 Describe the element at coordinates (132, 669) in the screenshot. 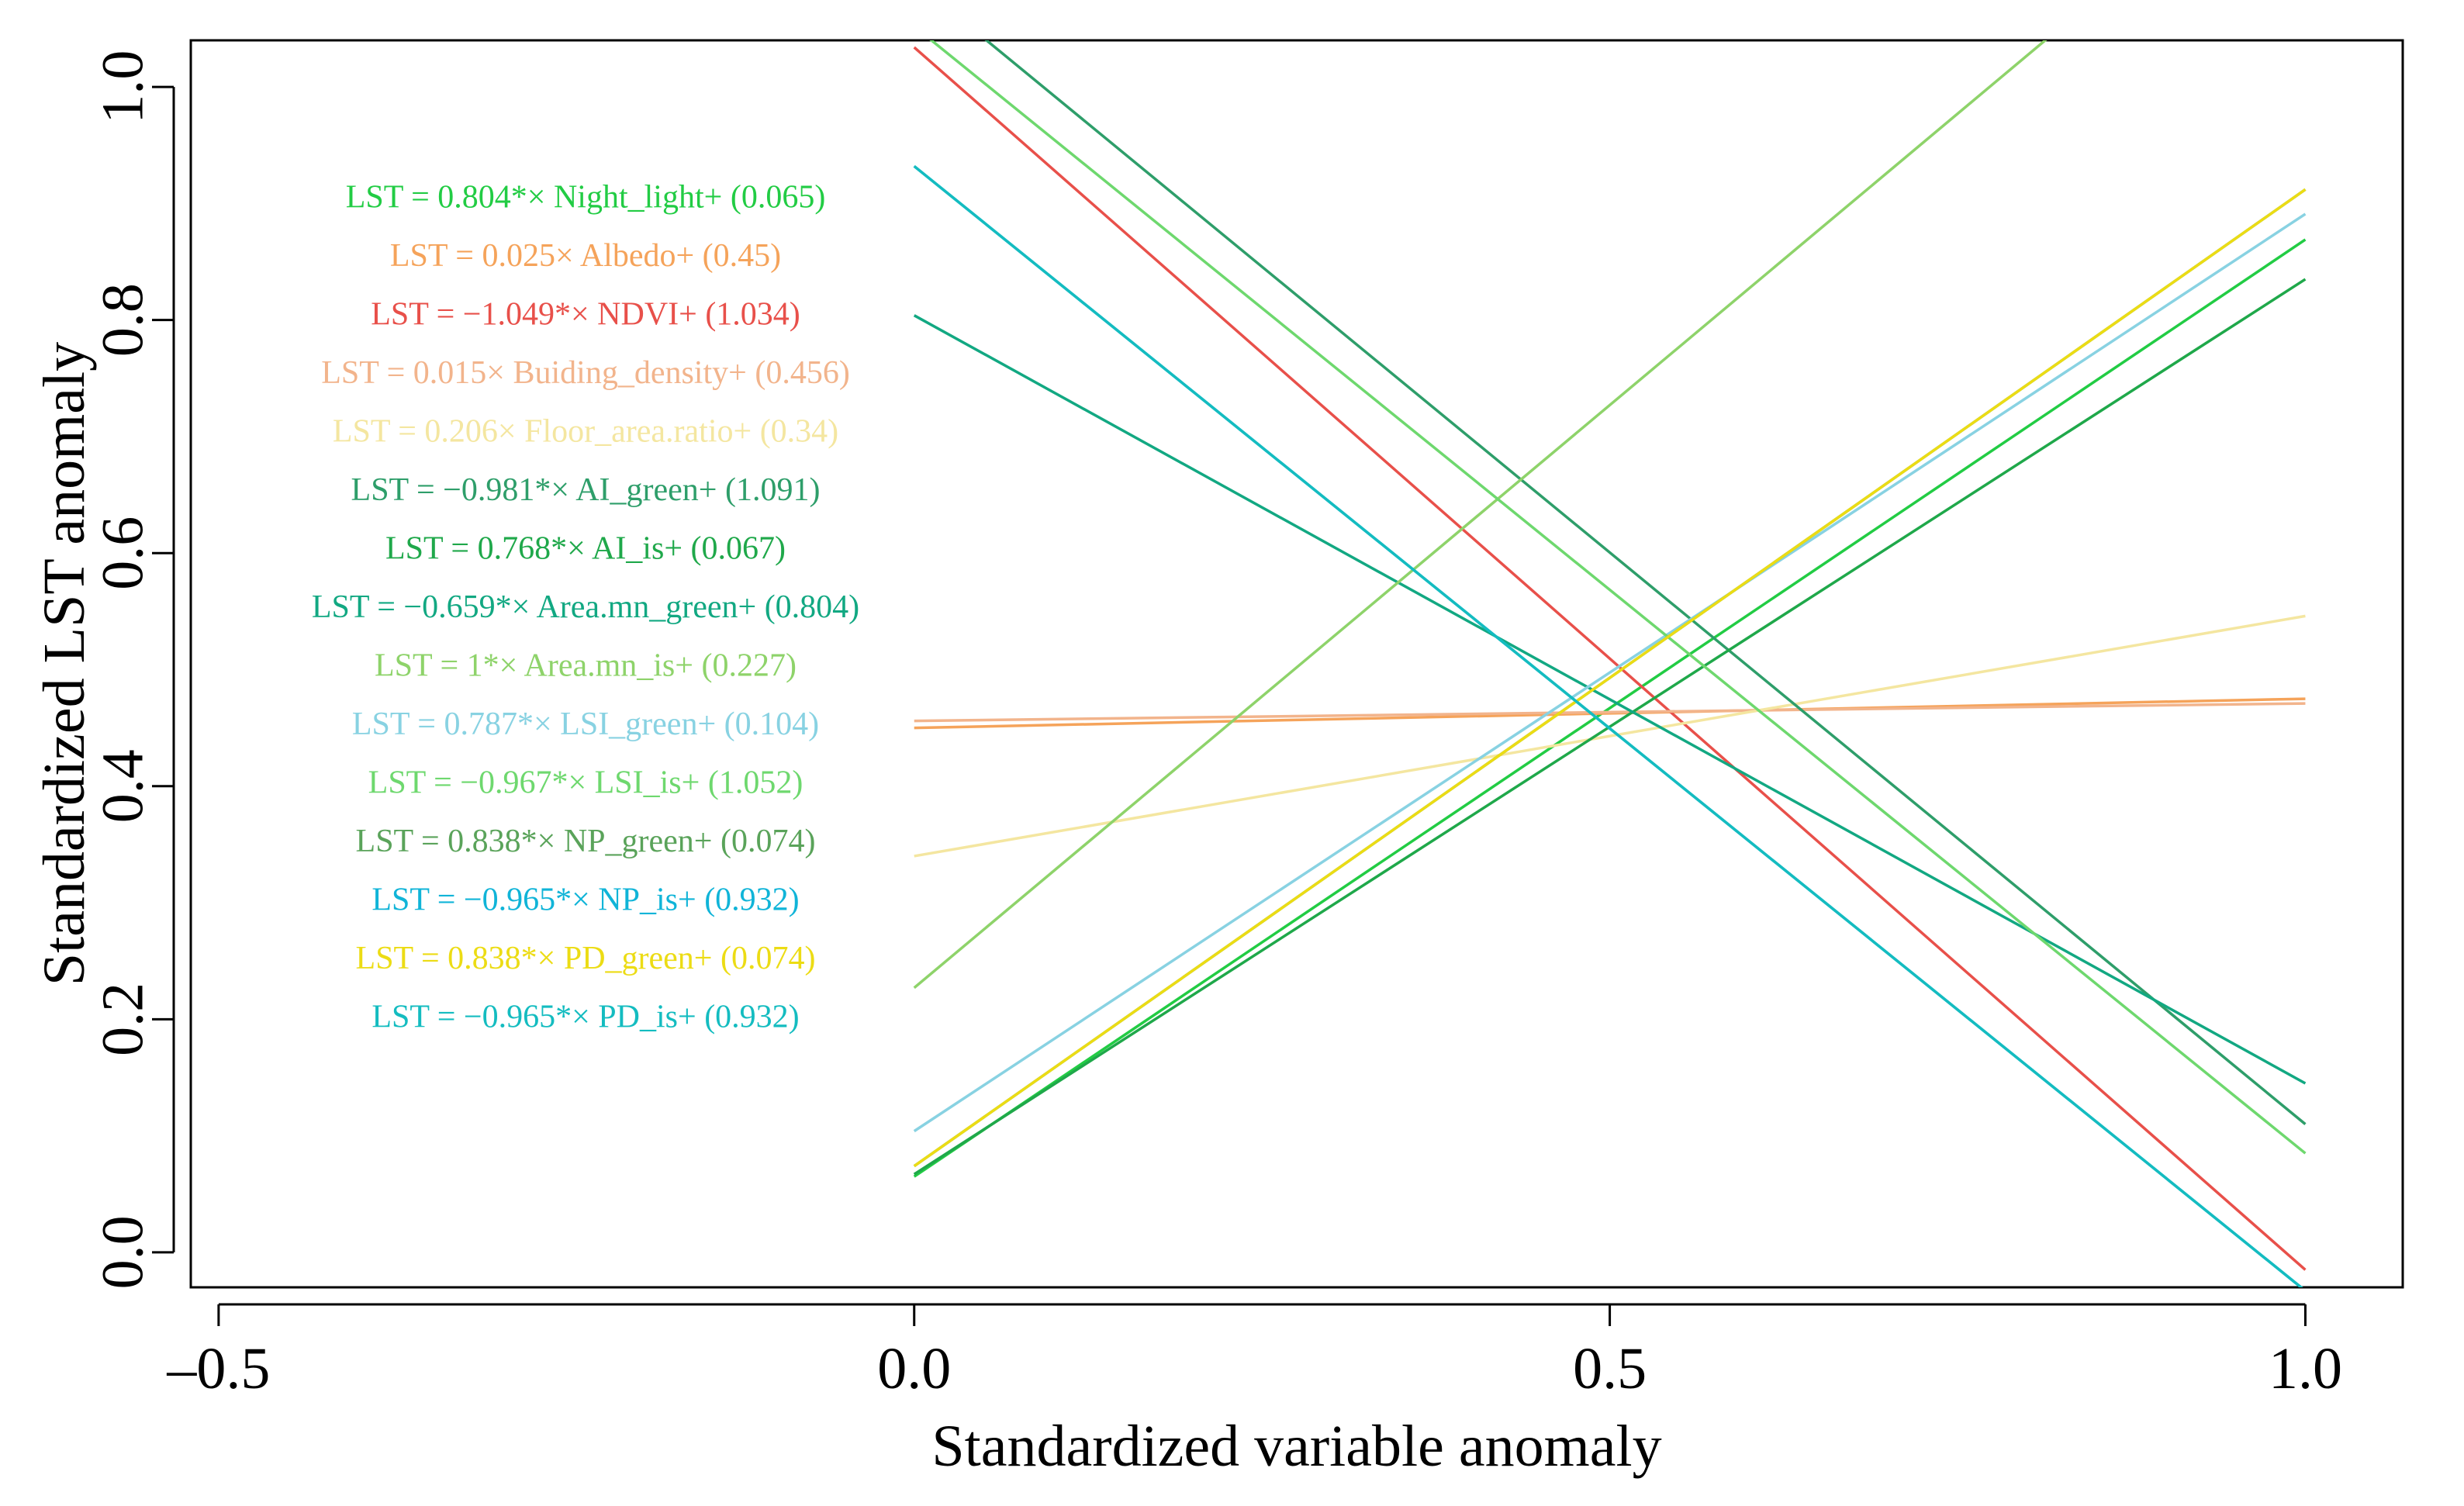

I see `y-axis: 0.0 0.2 0.4 0.6 0.8 1.0` at that location.